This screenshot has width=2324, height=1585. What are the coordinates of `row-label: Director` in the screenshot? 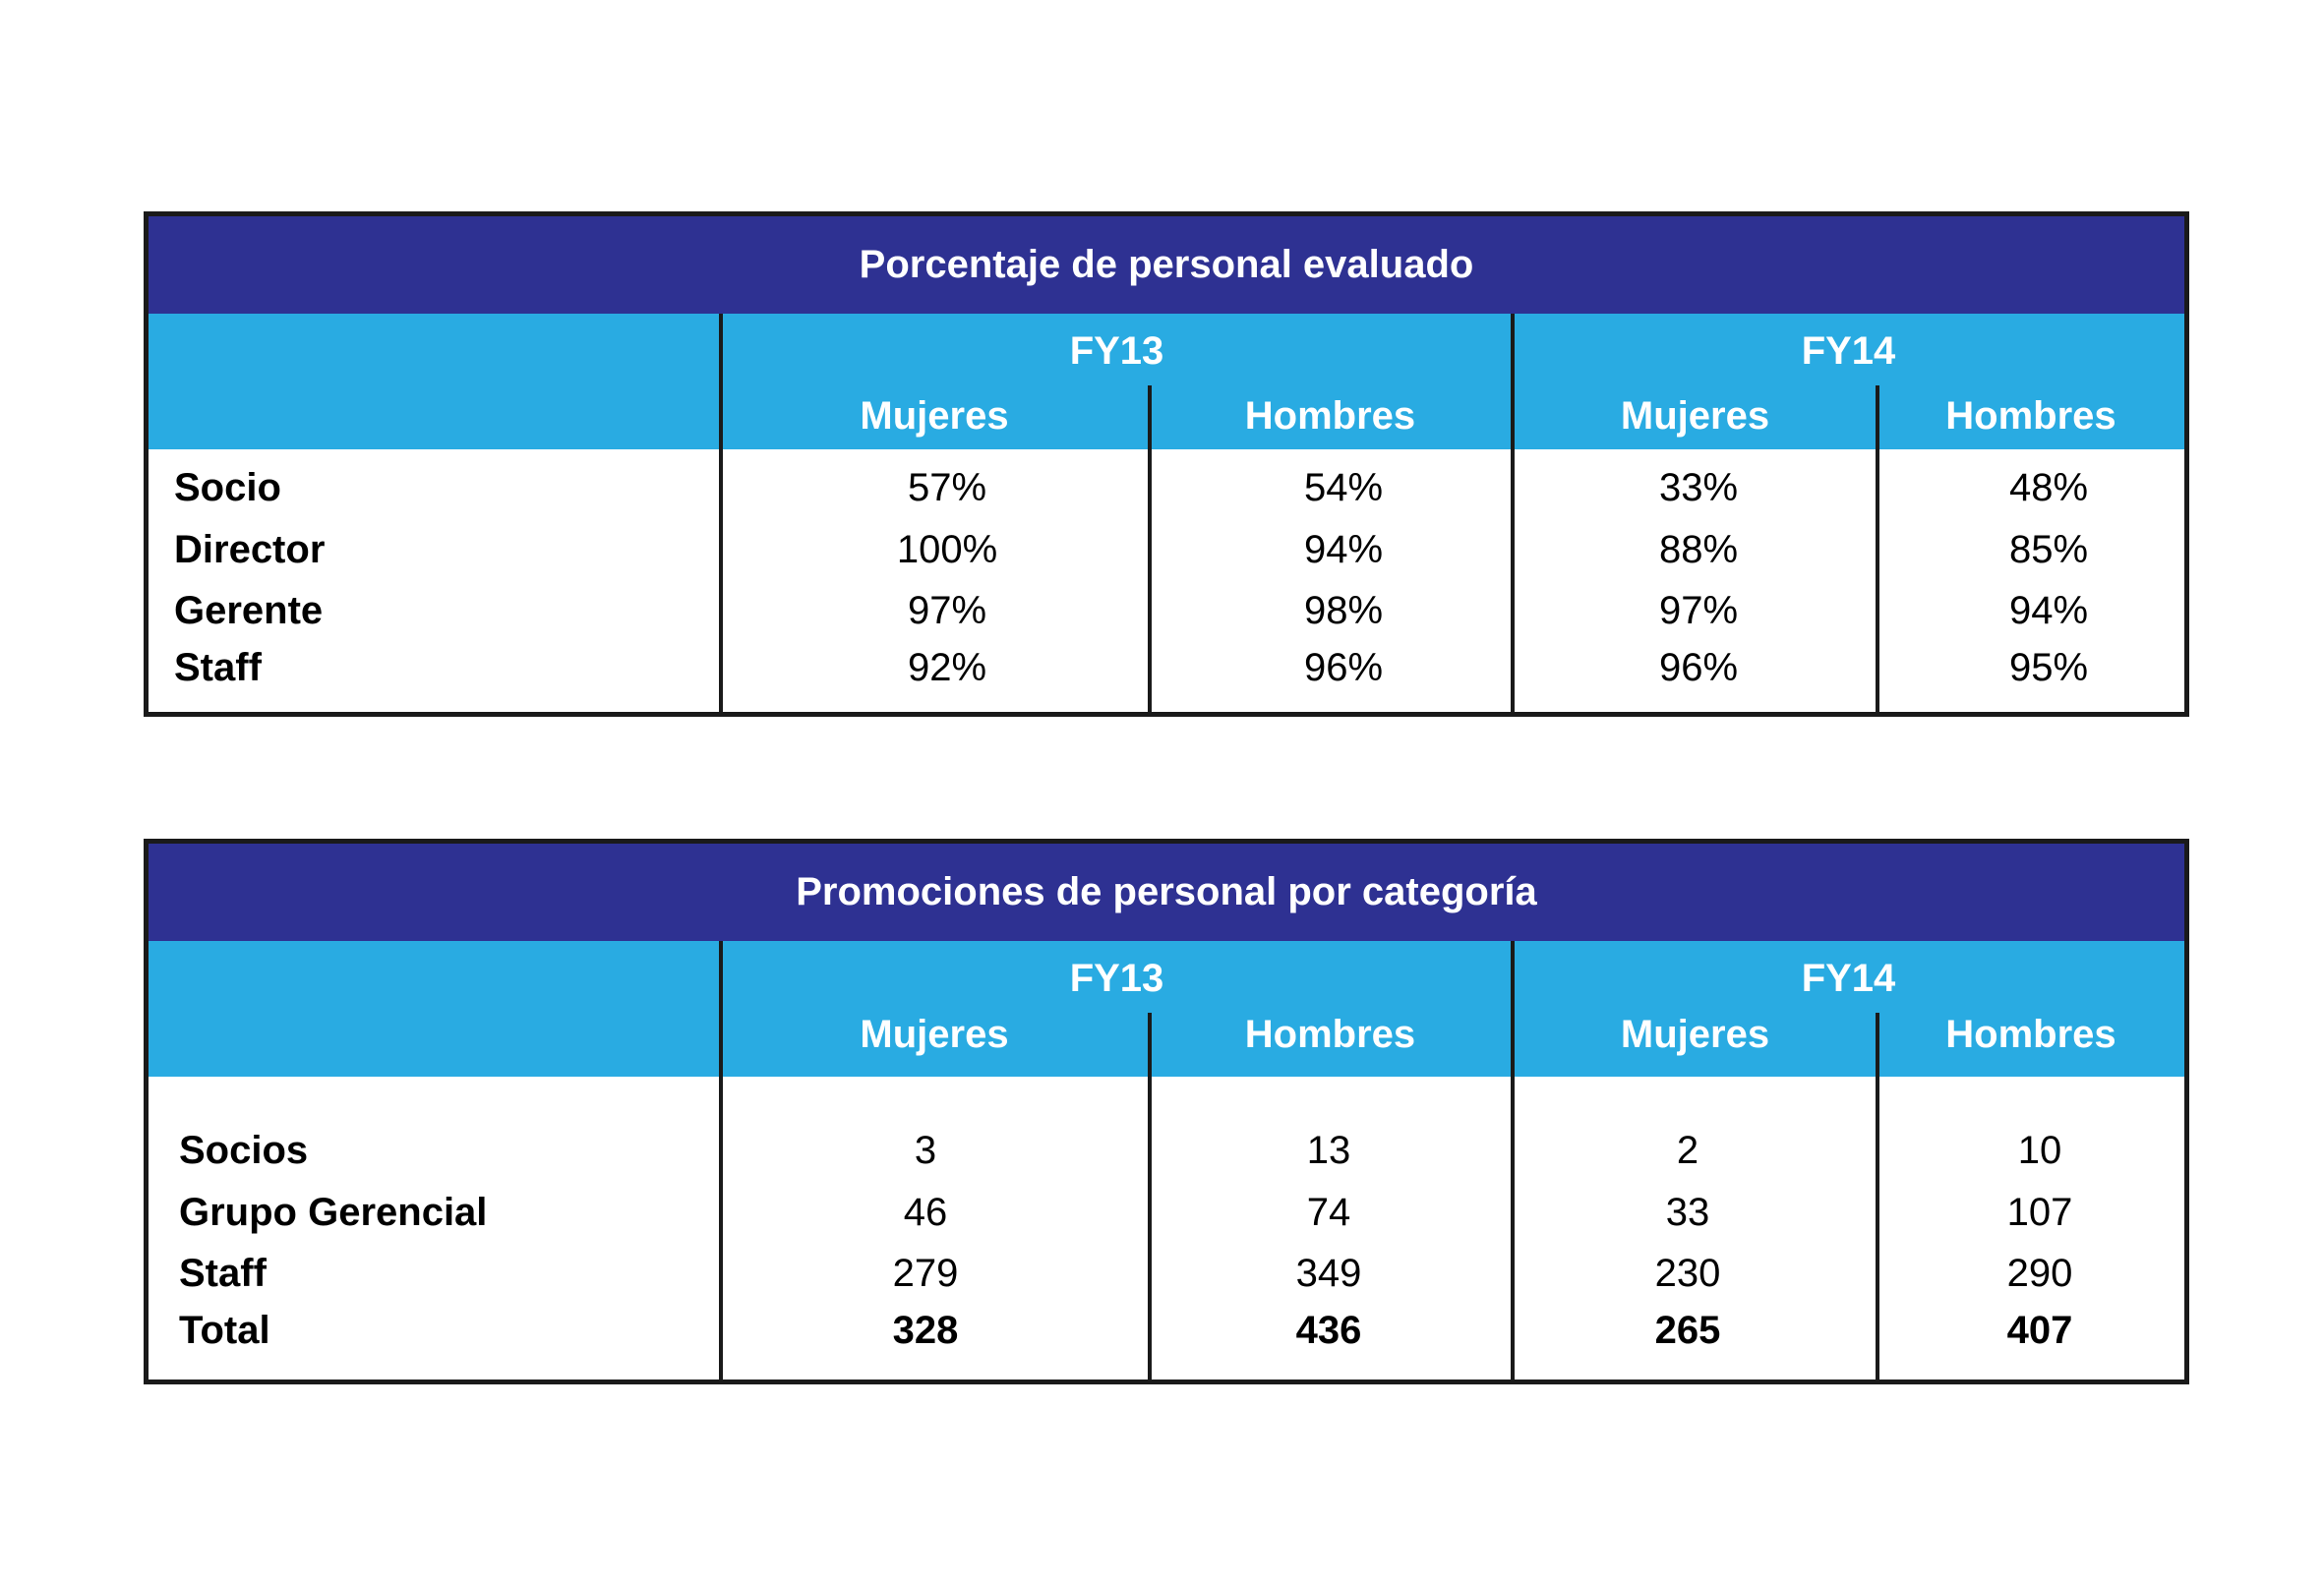 It's located at (250, 549).